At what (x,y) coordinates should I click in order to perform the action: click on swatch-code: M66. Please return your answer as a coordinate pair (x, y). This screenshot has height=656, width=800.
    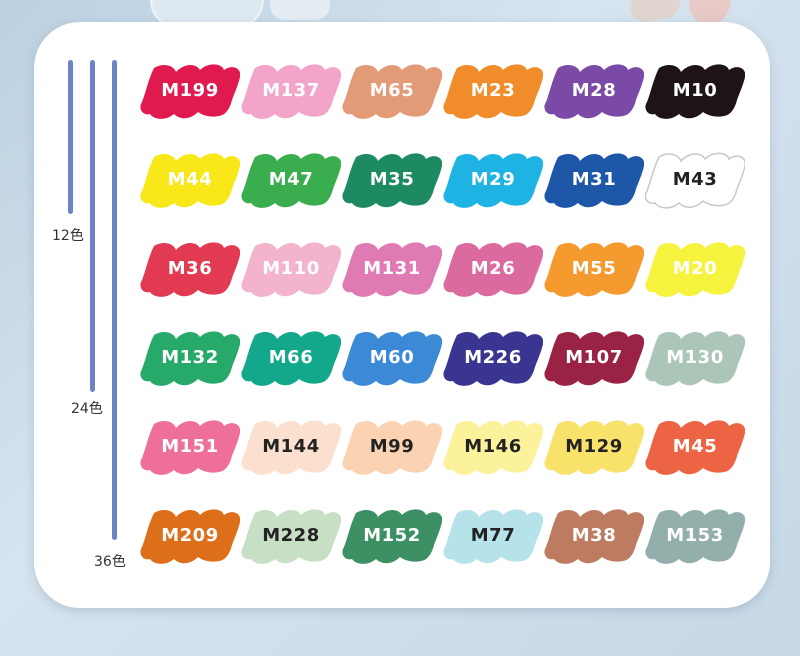
    Looking at the image, I should click on (291, 357).